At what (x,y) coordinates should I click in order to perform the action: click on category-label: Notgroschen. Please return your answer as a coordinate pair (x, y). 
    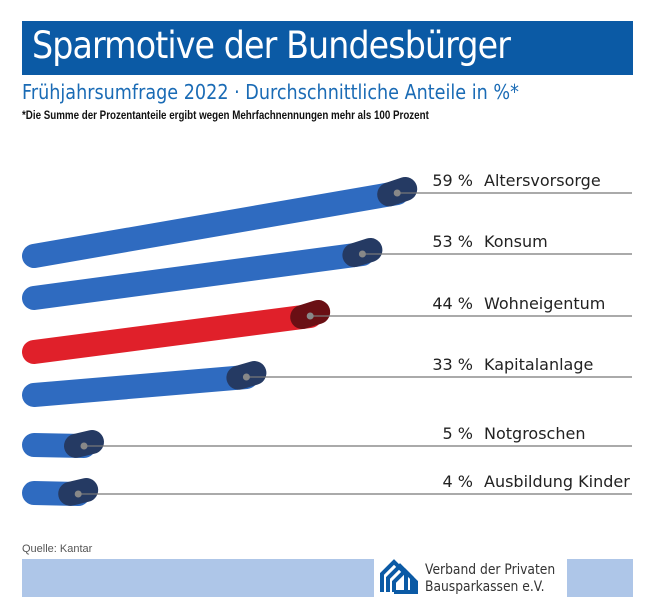
    Looking at the image, I should click on (534, 433).